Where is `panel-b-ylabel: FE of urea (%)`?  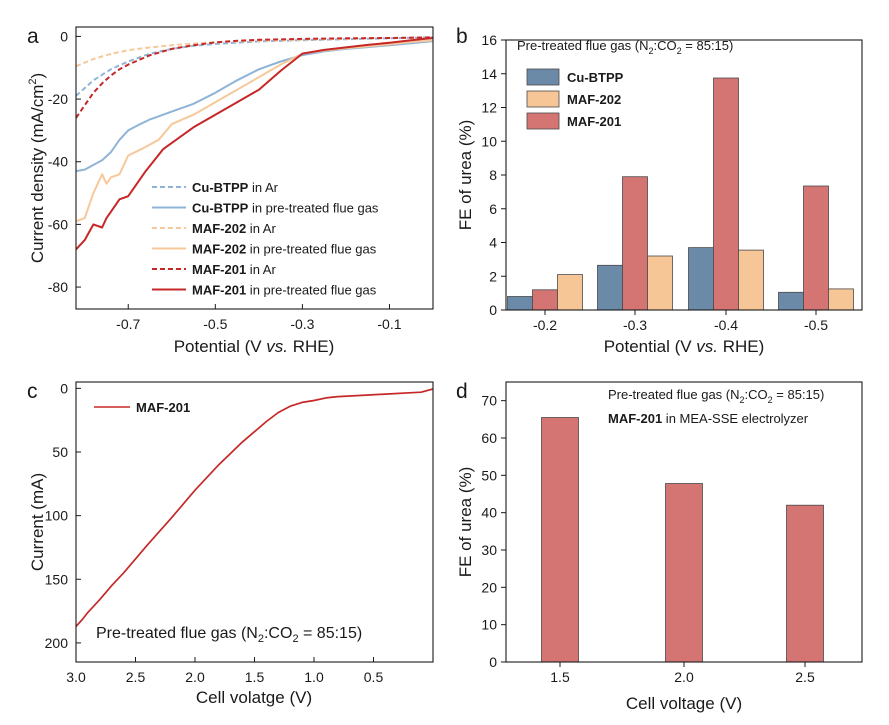 panel-b-ylabel: FE of urea (%) is located at coordinates (465, 175).